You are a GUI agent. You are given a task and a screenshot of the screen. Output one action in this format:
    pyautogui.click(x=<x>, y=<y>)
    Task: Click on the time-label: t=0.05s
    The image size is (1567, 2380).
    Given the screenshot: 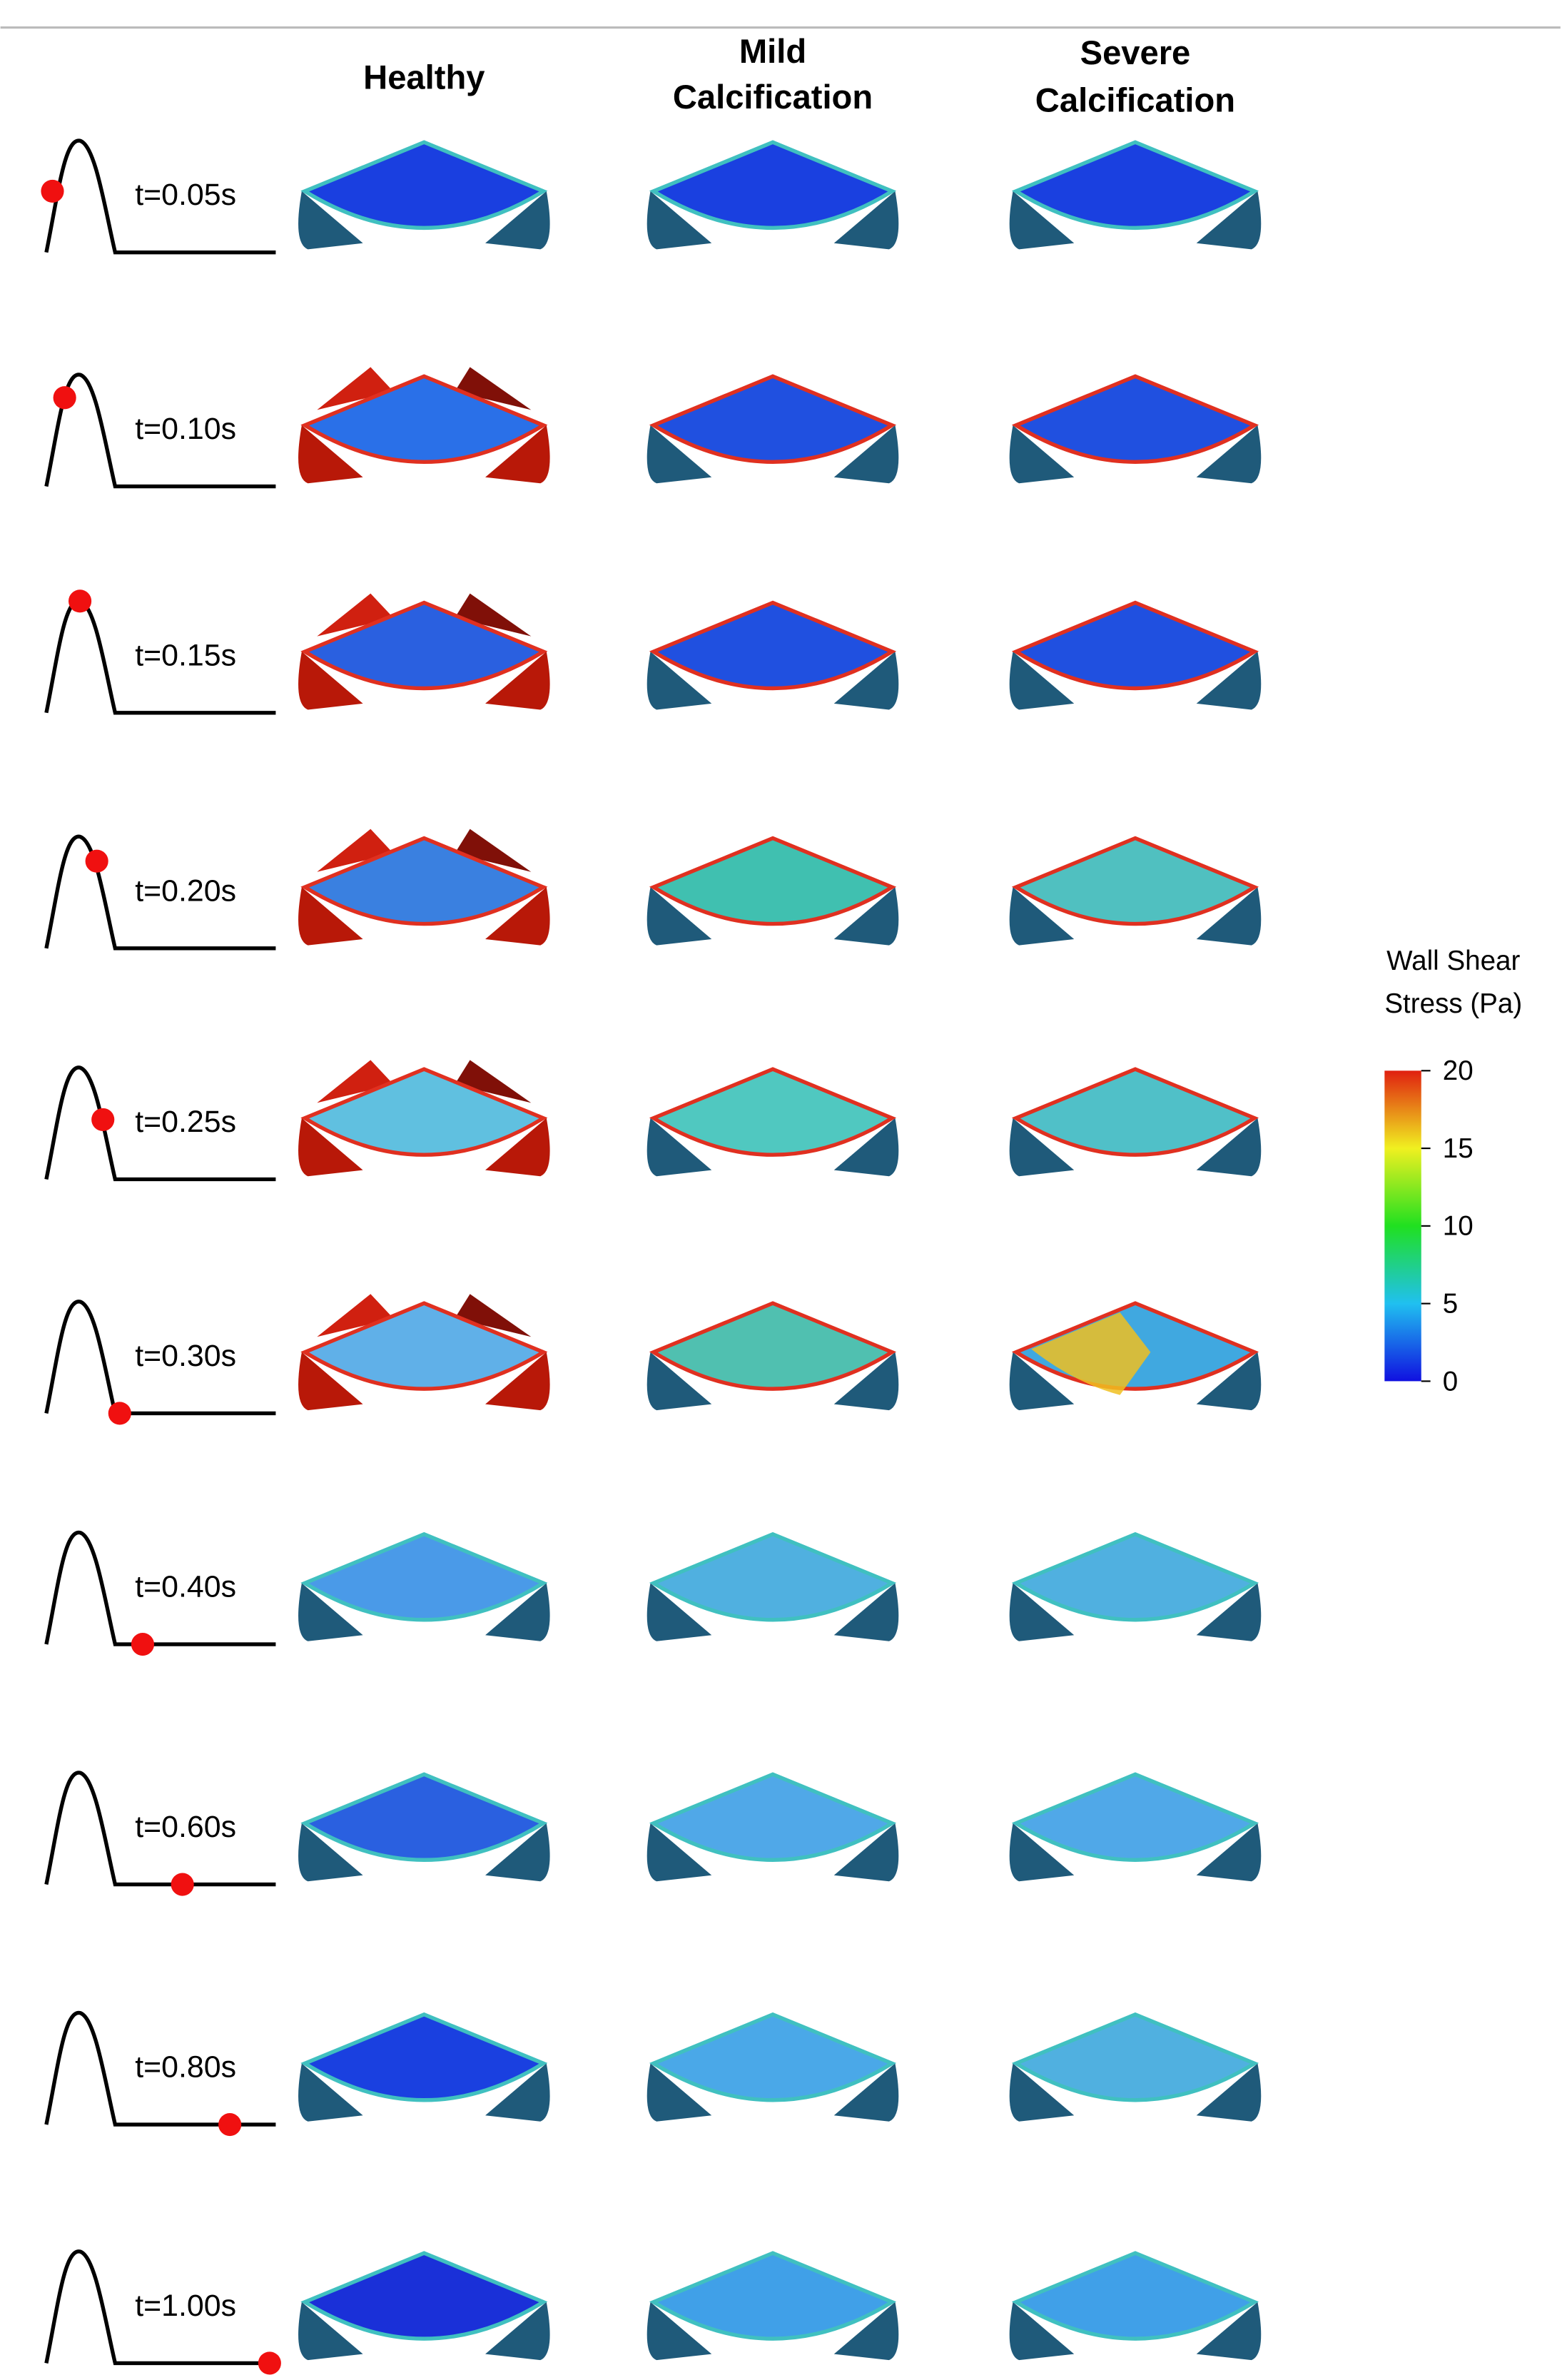 What is the action you would take?
    pyautogui.click(x=185, y=195)
    